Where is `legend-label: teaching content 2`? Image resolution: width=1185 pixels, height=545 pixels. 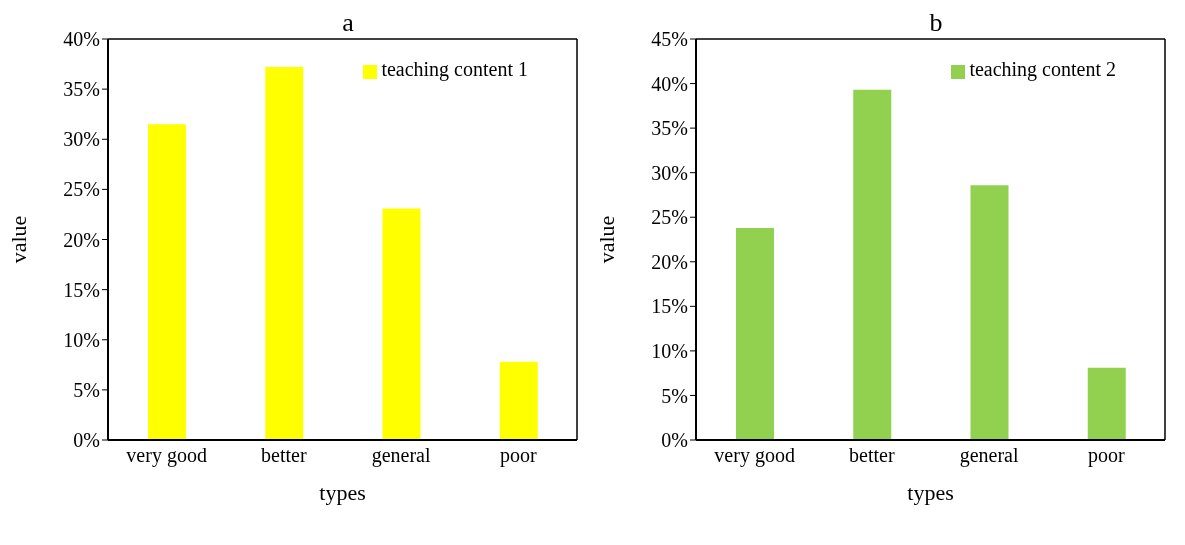 legend-label: teaching content 2 is located at coordinates (1042, 69).